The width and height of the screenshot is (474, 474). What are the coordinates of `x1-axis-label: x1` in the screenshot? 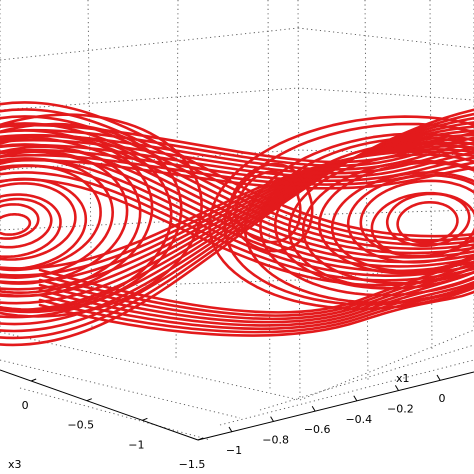 It's located at (403, 378).